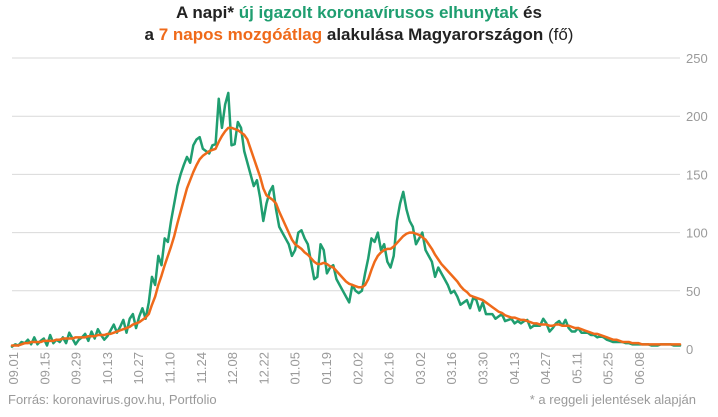 The width and height of the screenshot is (718, 417). Describe the element at coordinates (514, 368) in the screenshot. I see `x-tick-label: 04.13` at that location.